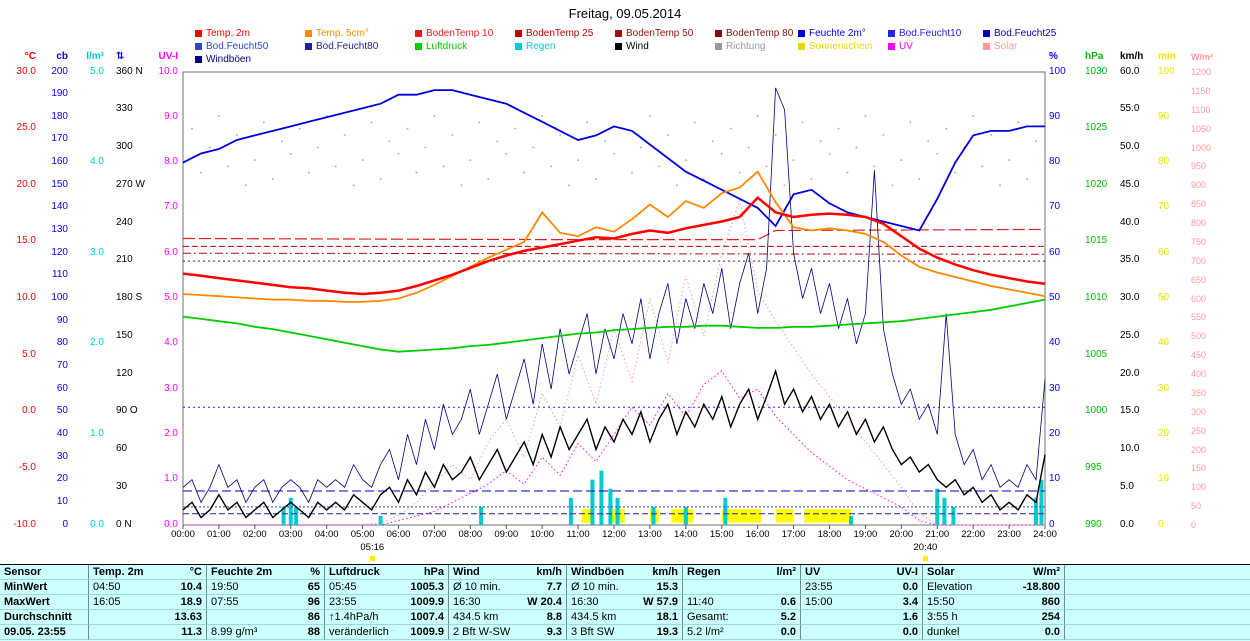 The image size is (1250, 641). I want to click on axis-label-dir: 300, so click(124, 146).